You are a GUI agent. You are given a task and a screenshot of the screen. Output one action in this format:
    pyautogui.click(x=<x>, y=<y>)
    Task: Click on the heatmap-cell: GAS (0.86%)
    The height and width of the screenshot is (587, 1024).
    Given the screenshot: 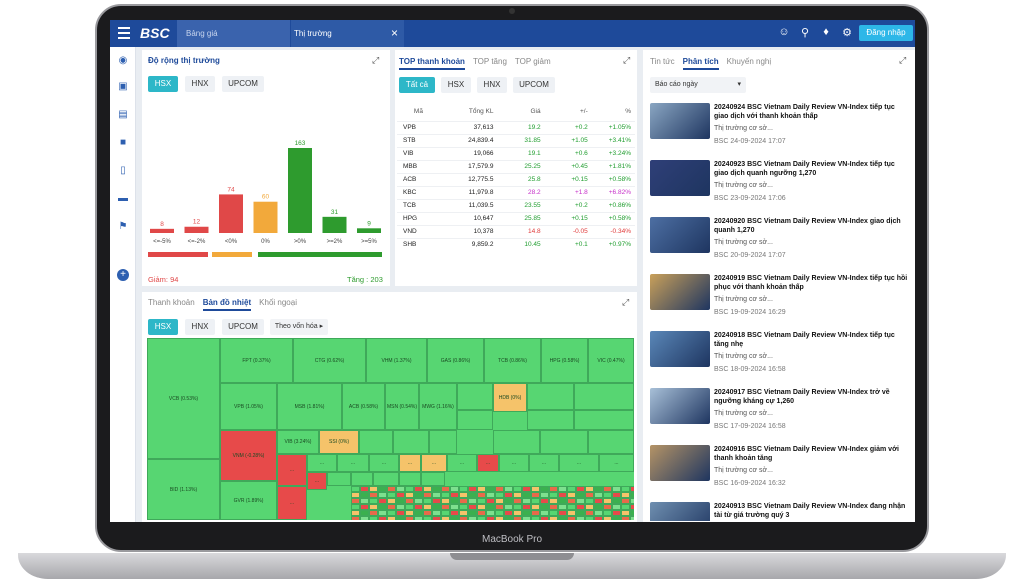 What is the action you would take?
    pyautogui.click(x=455, y=360)
    